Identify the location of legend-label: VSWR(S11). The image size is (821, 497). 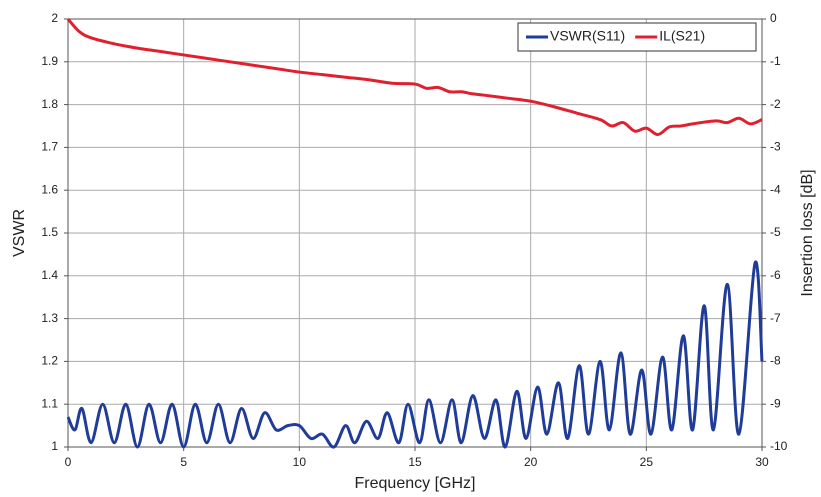
(587, 36).